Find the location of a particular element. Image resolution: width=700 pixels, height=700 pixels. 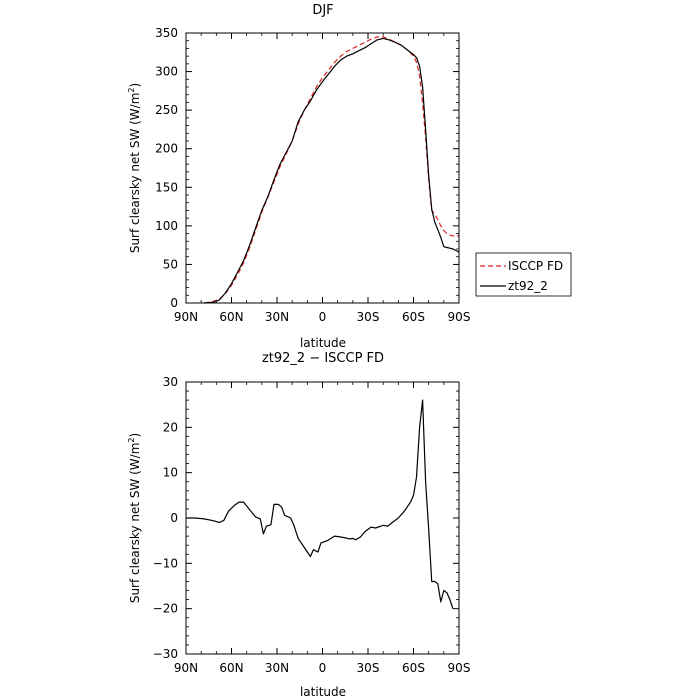

bottom-y-tick-label: −10 is located at coordinates (165, 563).